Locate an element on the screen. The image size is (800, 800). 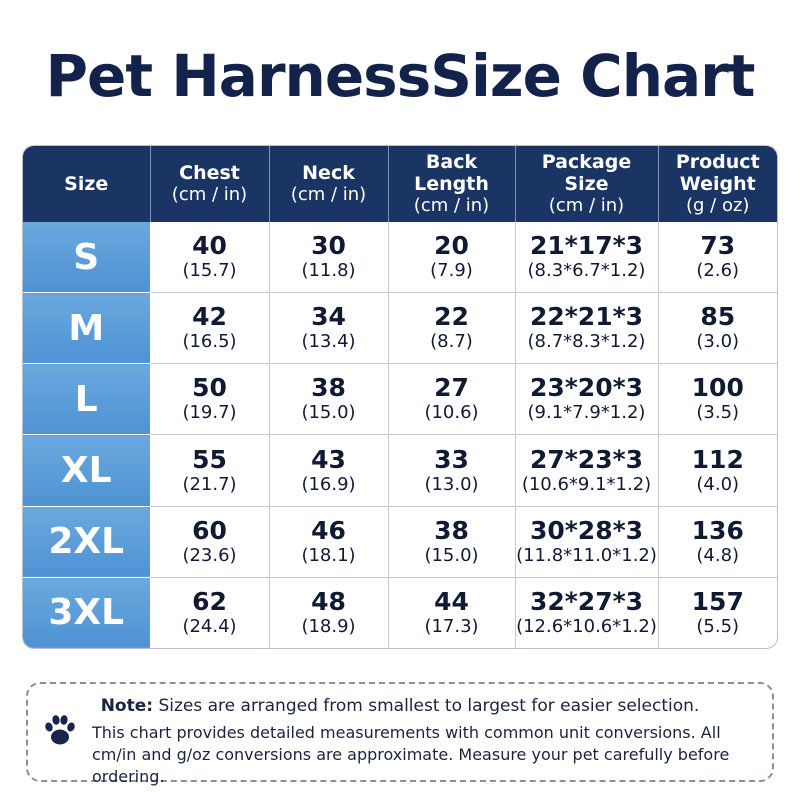
weight-value: 136 is located at coordinates (717, 530).